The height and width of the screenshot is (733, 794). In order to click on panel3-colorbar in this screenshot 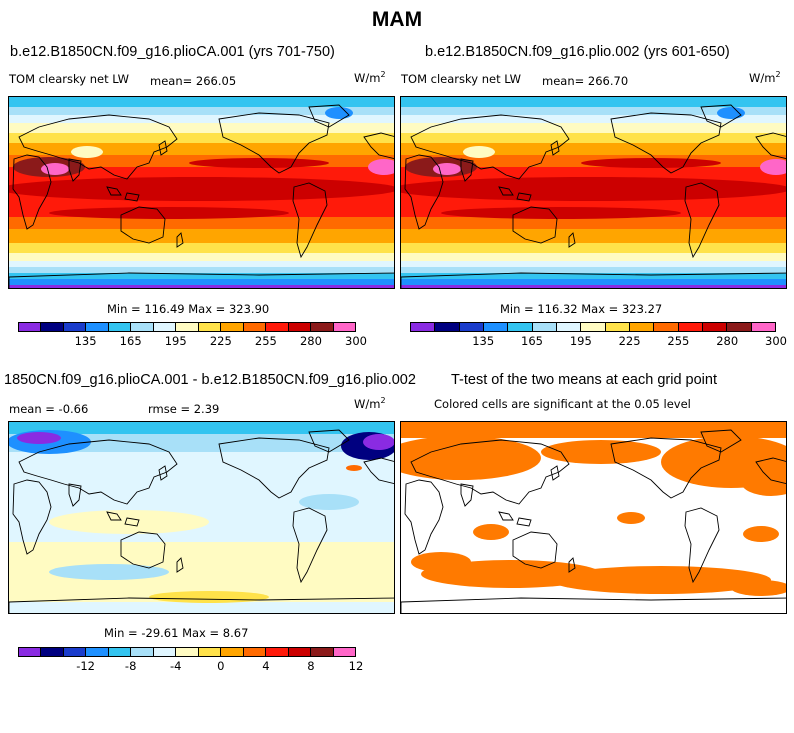, I will do `click(187, 652)`.